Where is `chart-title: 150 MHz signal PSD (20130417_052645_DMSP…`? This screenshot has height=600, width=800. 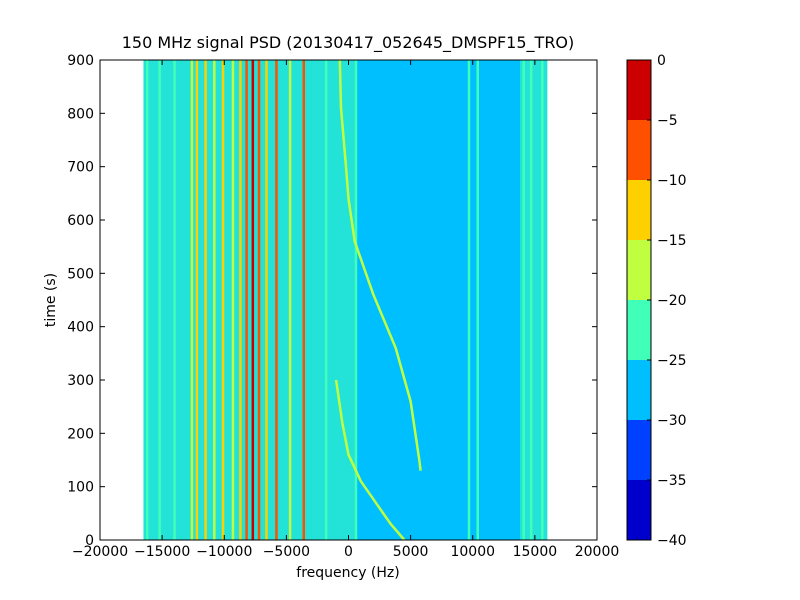
chart-title: 150 MHz signal PSD (20130417_052645_DMSP… is located at coordinates (348, 43).